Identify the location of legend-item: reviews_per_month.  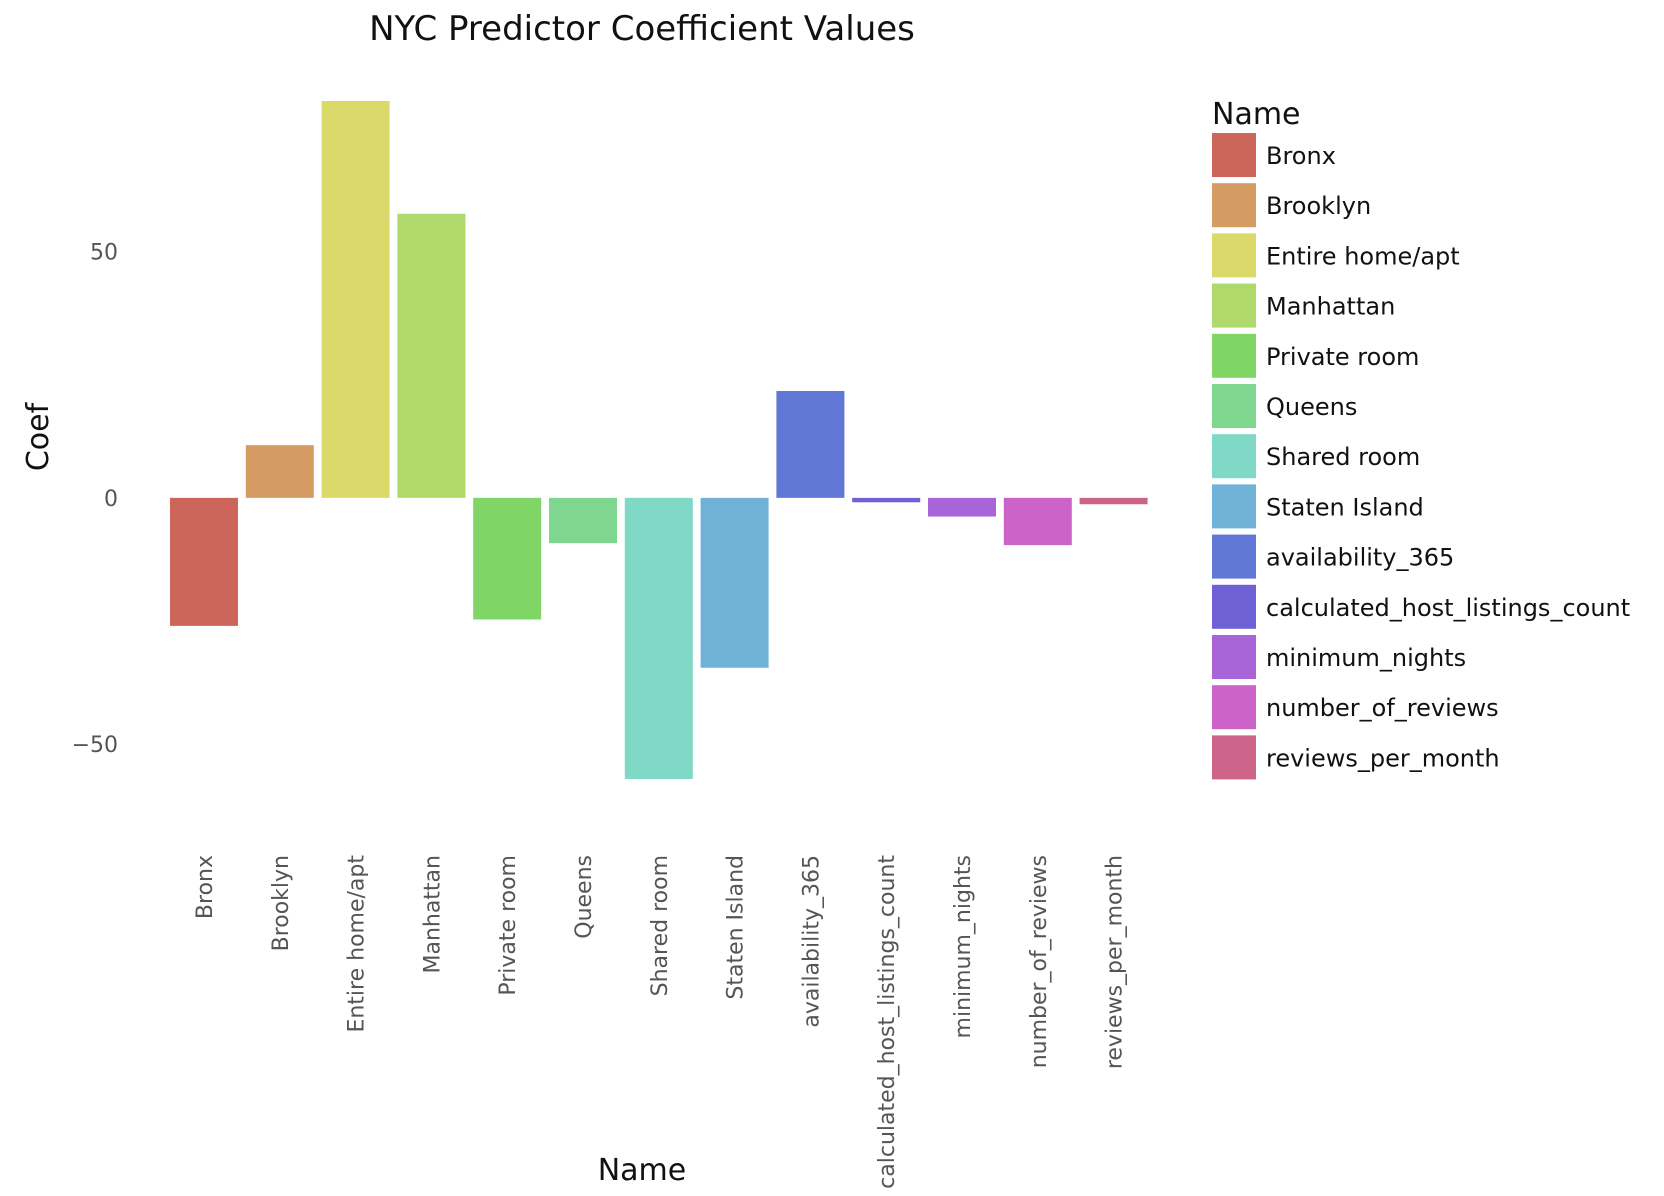
(1356, 757).